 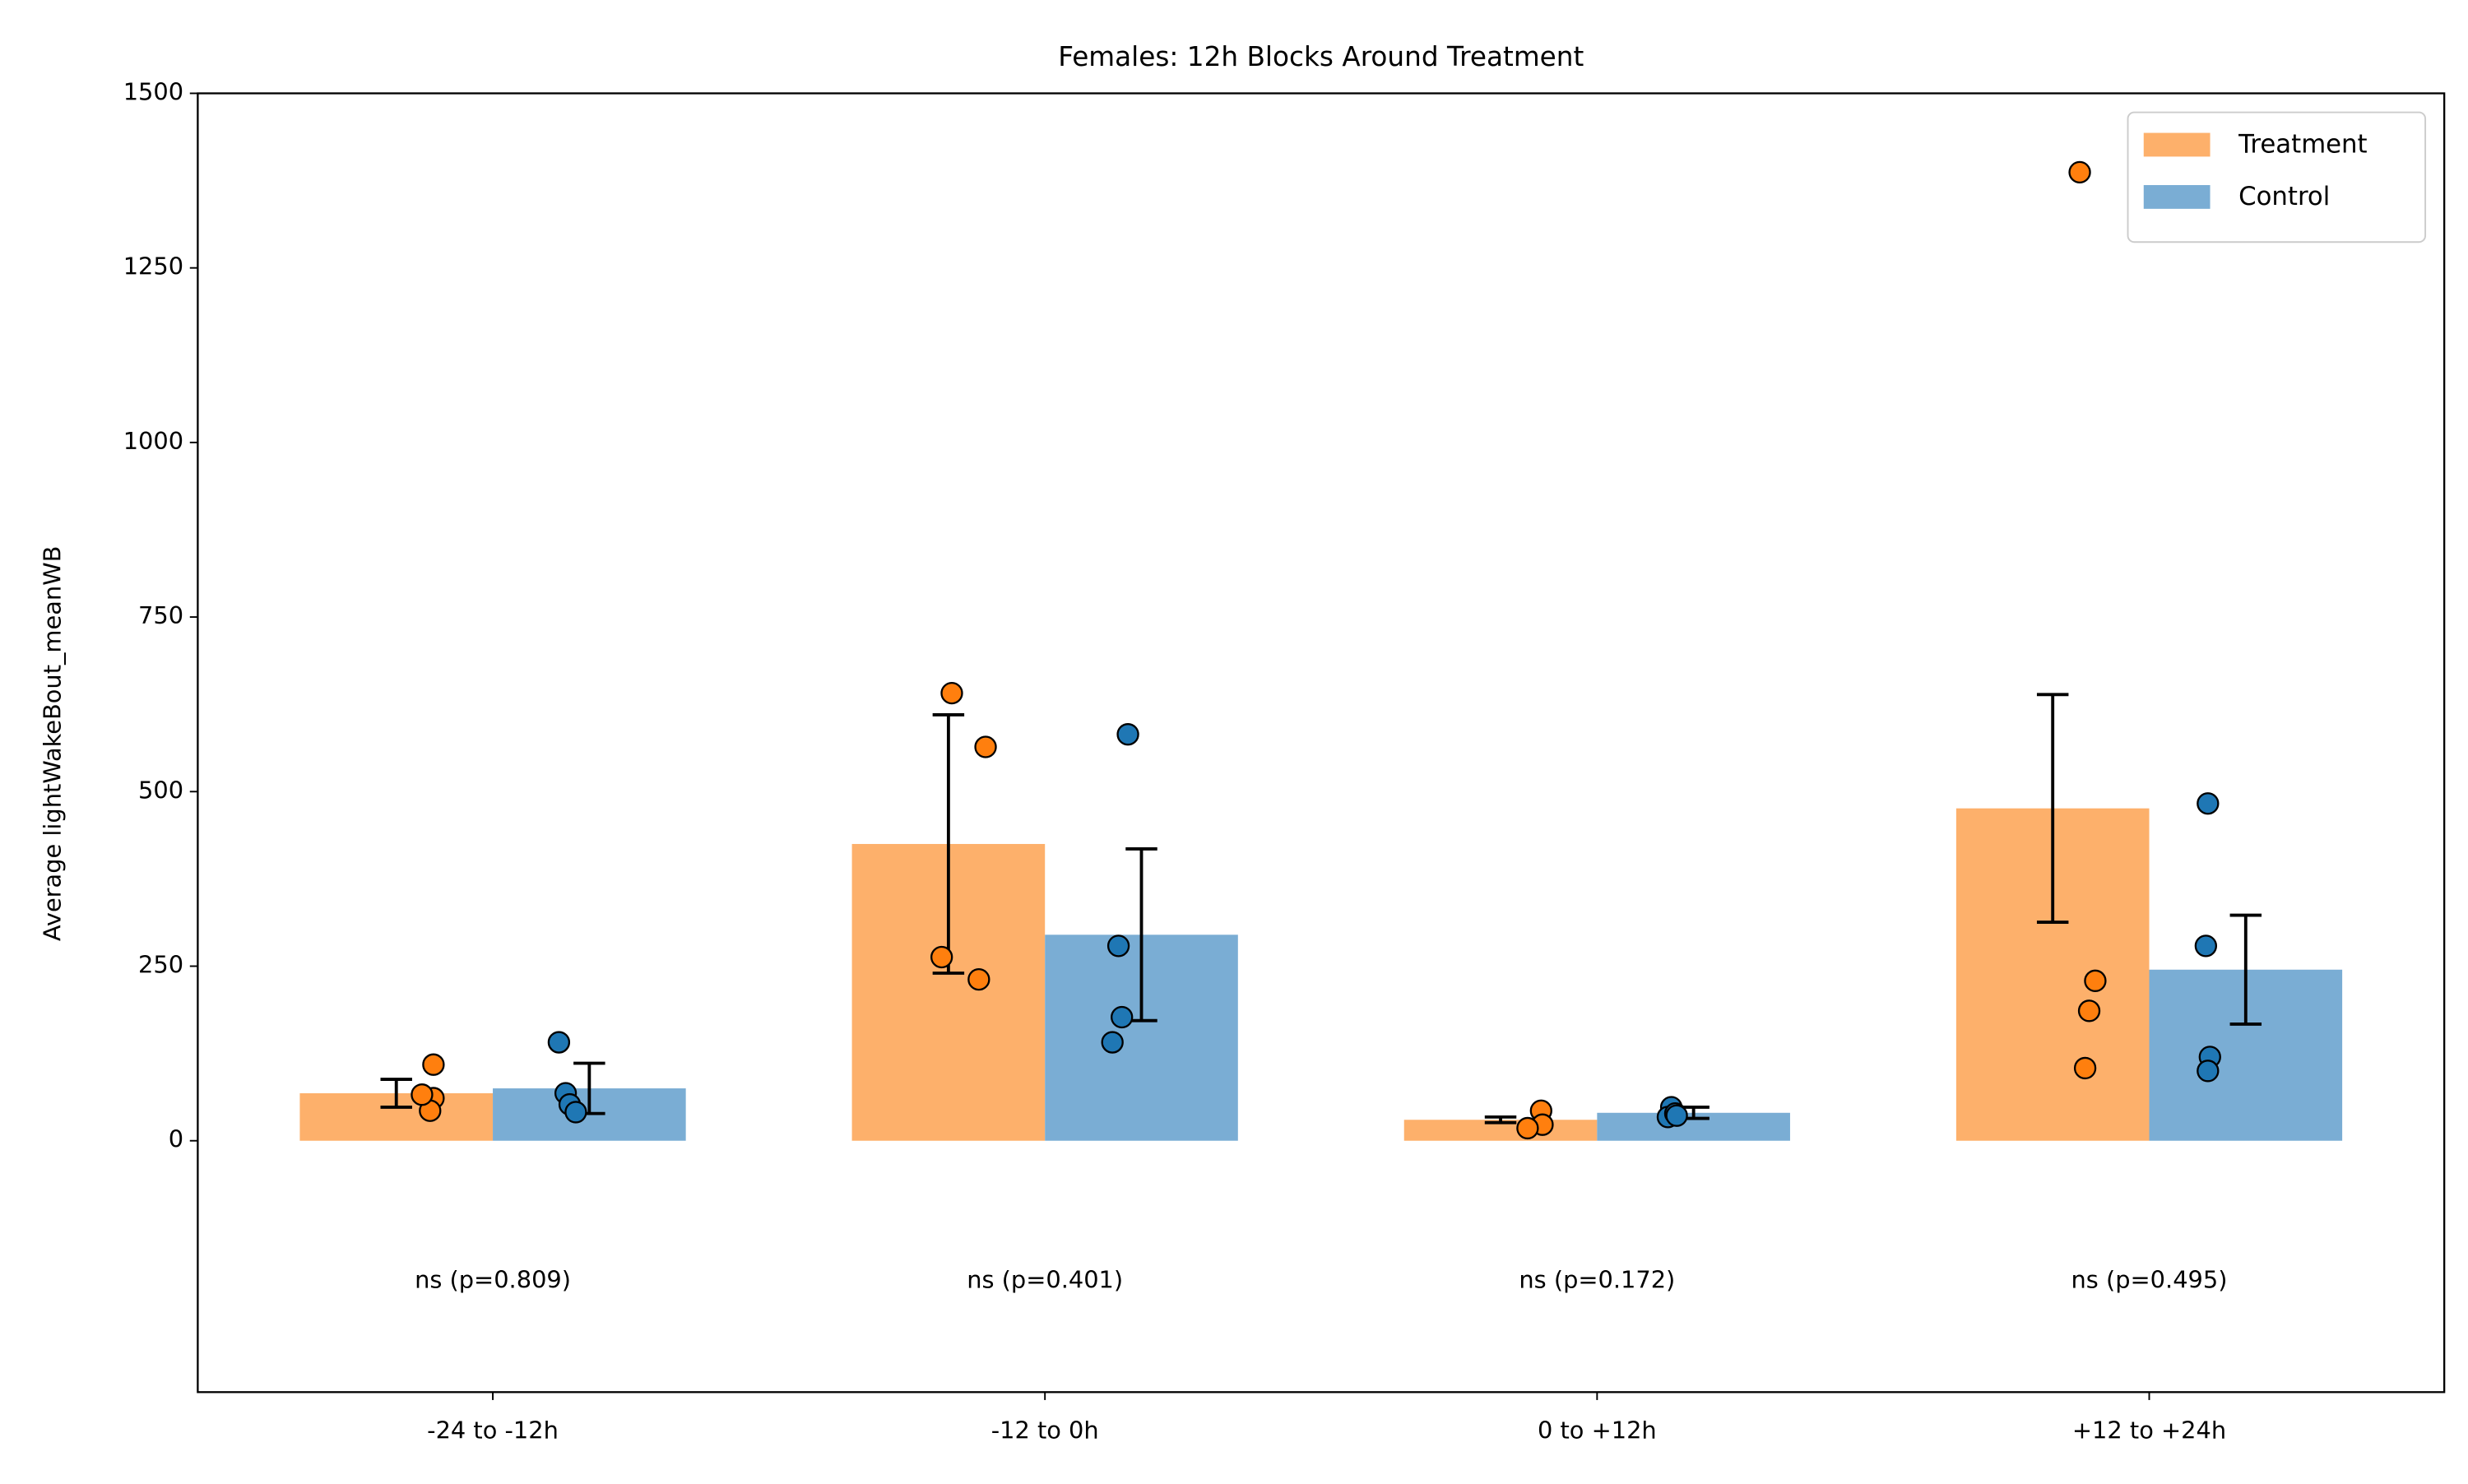 What do you see at coordinates (2149, 1430) in the screenshot?
I see `x-tick-label: +12 to +24h` at bounding box center [2149, 1430].